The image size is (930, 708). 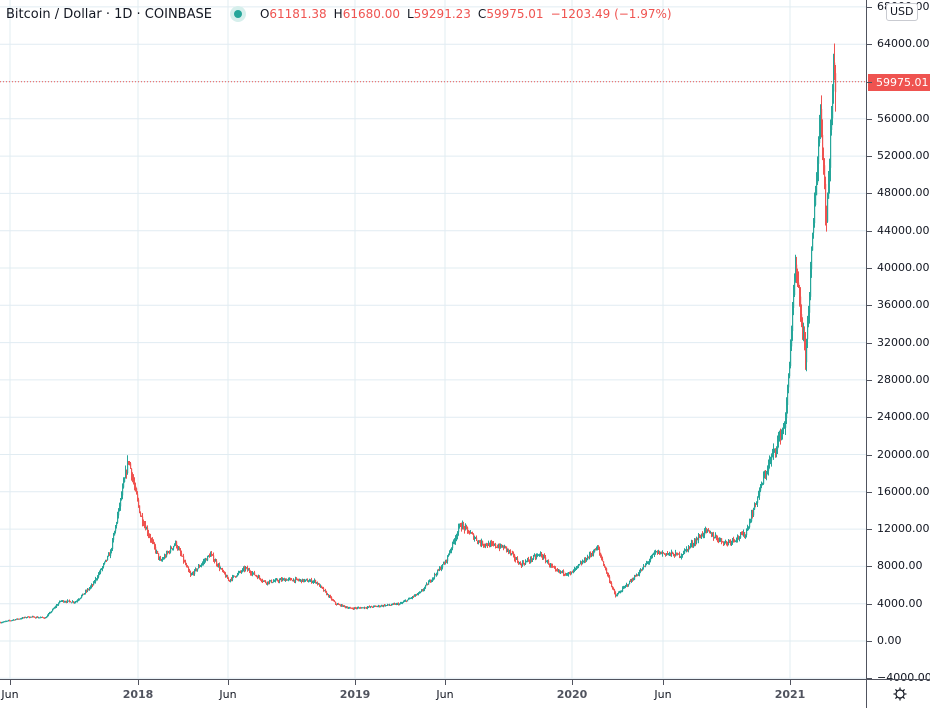 I want to click on open-value: 61181.38, so click(x=298, y=14).